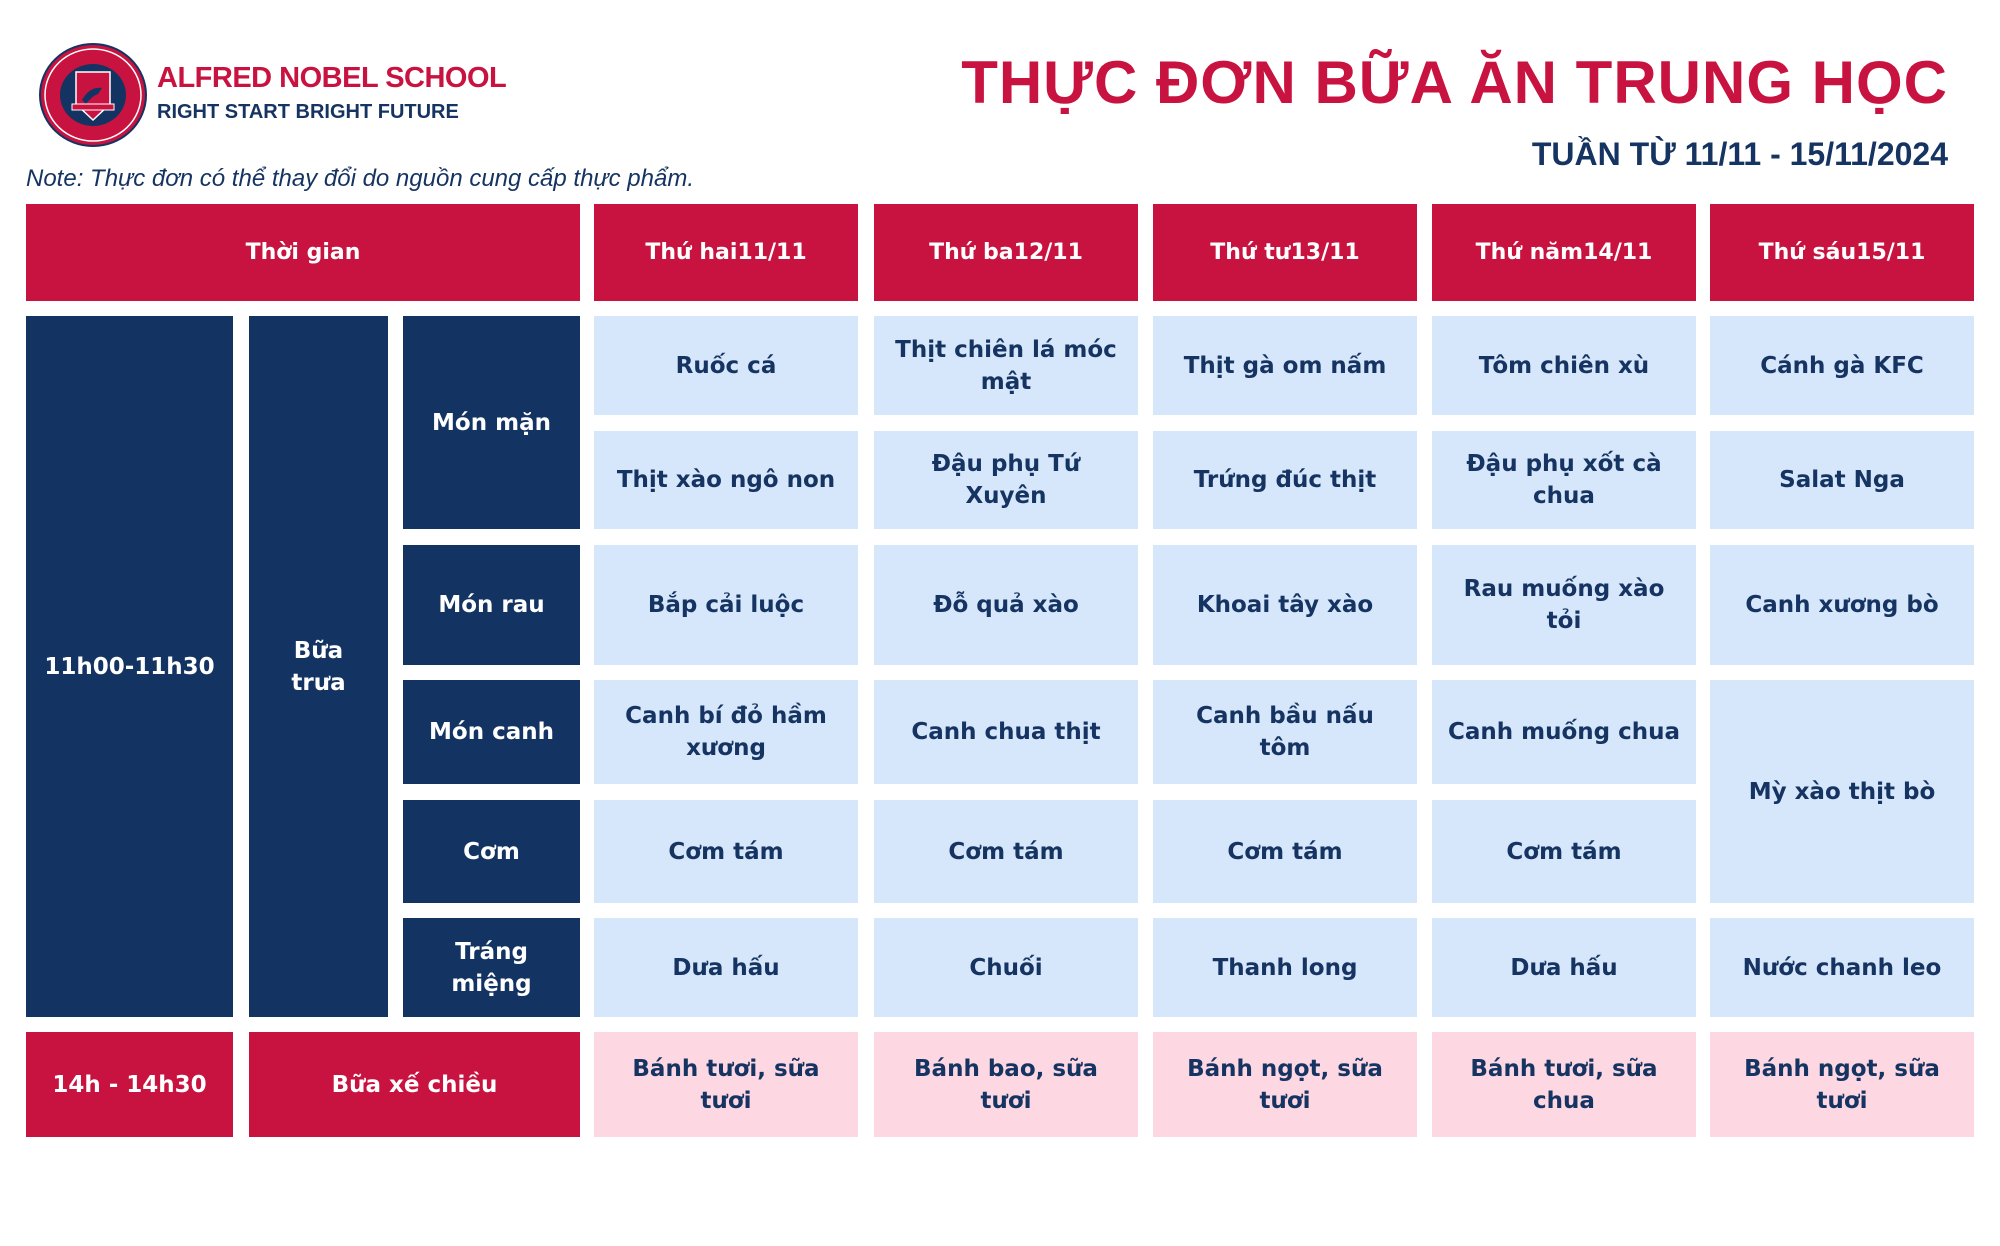 Image resolution: width=2000 pixels, height=1246 pixels. I want to click on category-label: Món canh, so click(491, 732).